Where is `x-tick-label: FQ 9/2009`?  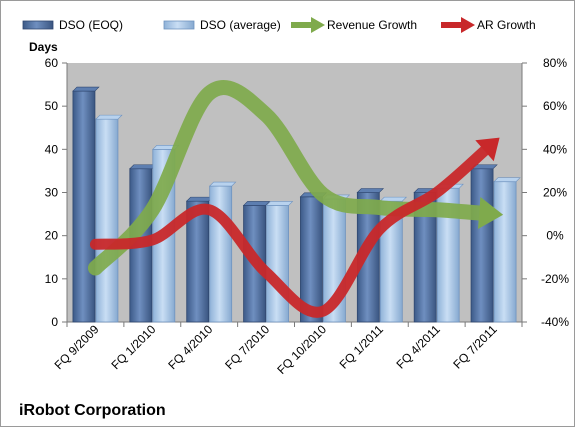
x-tick-label: FQ 9/2009 is located at coordinates (77, 347).